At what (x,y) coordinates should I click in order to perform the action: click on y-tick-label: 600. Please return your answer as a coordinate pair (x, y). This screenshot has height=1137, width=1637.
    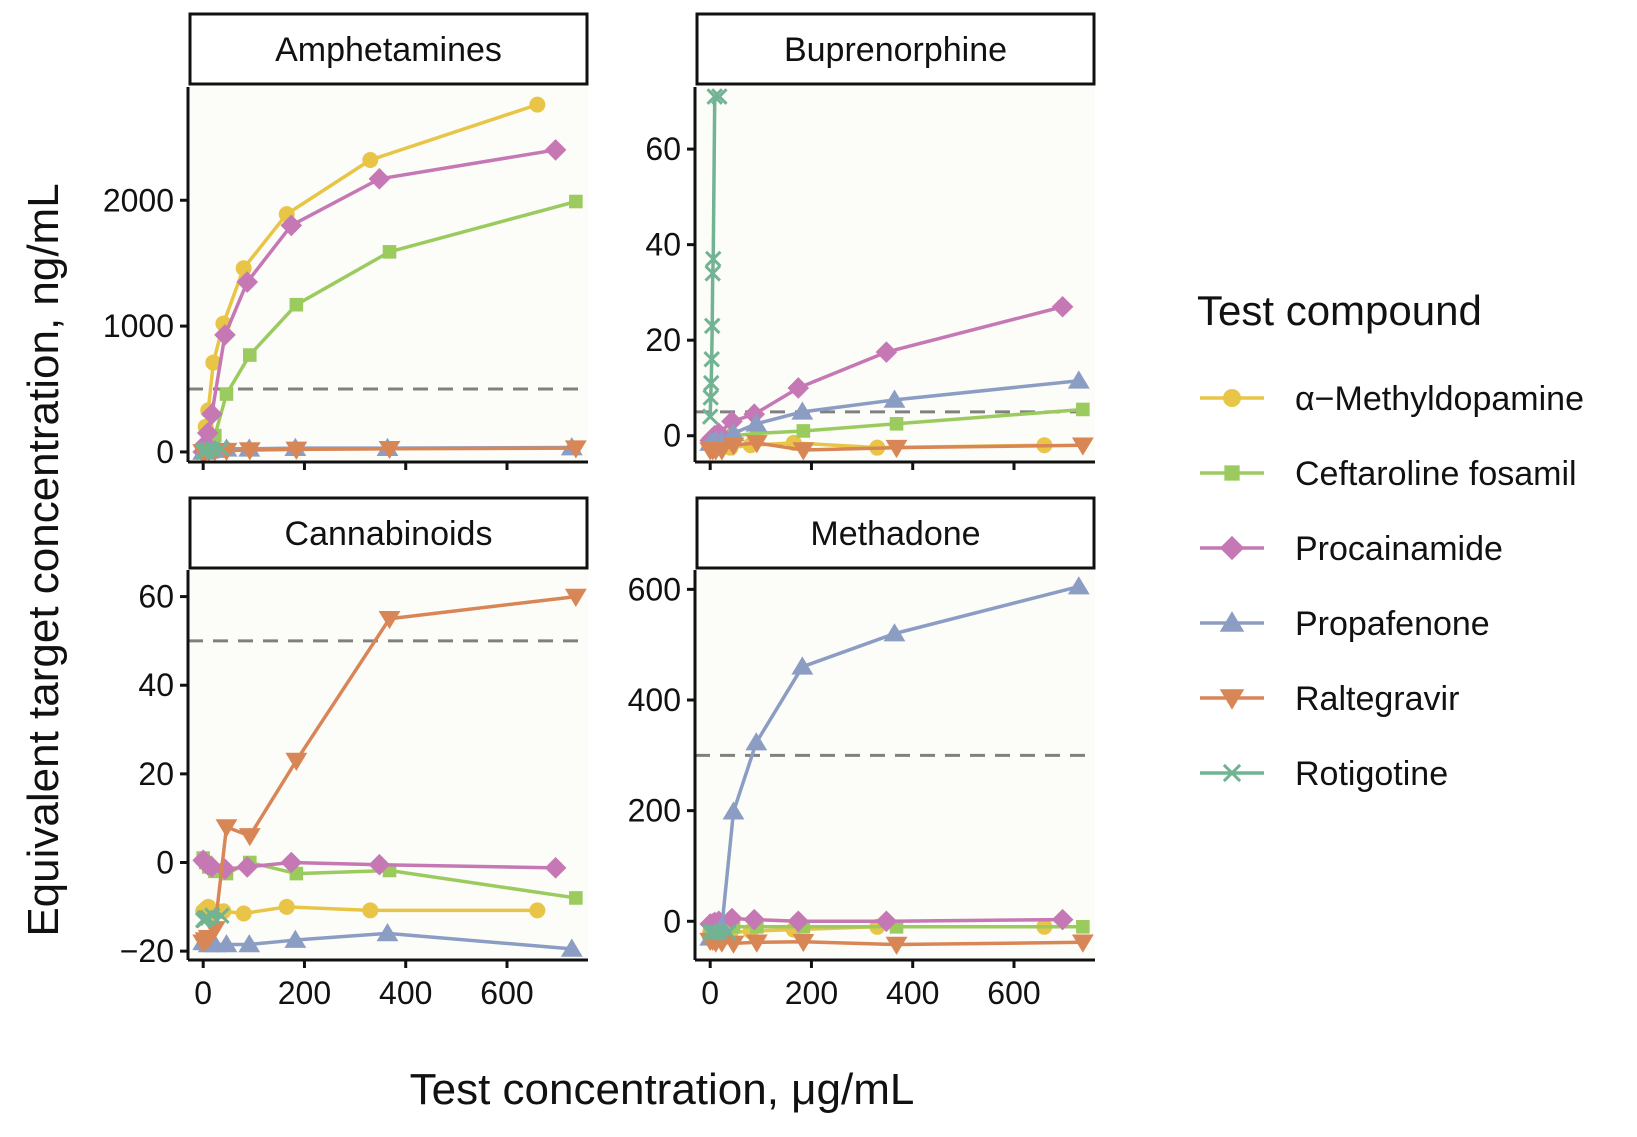
    Looking at the image, I should click on (654, 589).